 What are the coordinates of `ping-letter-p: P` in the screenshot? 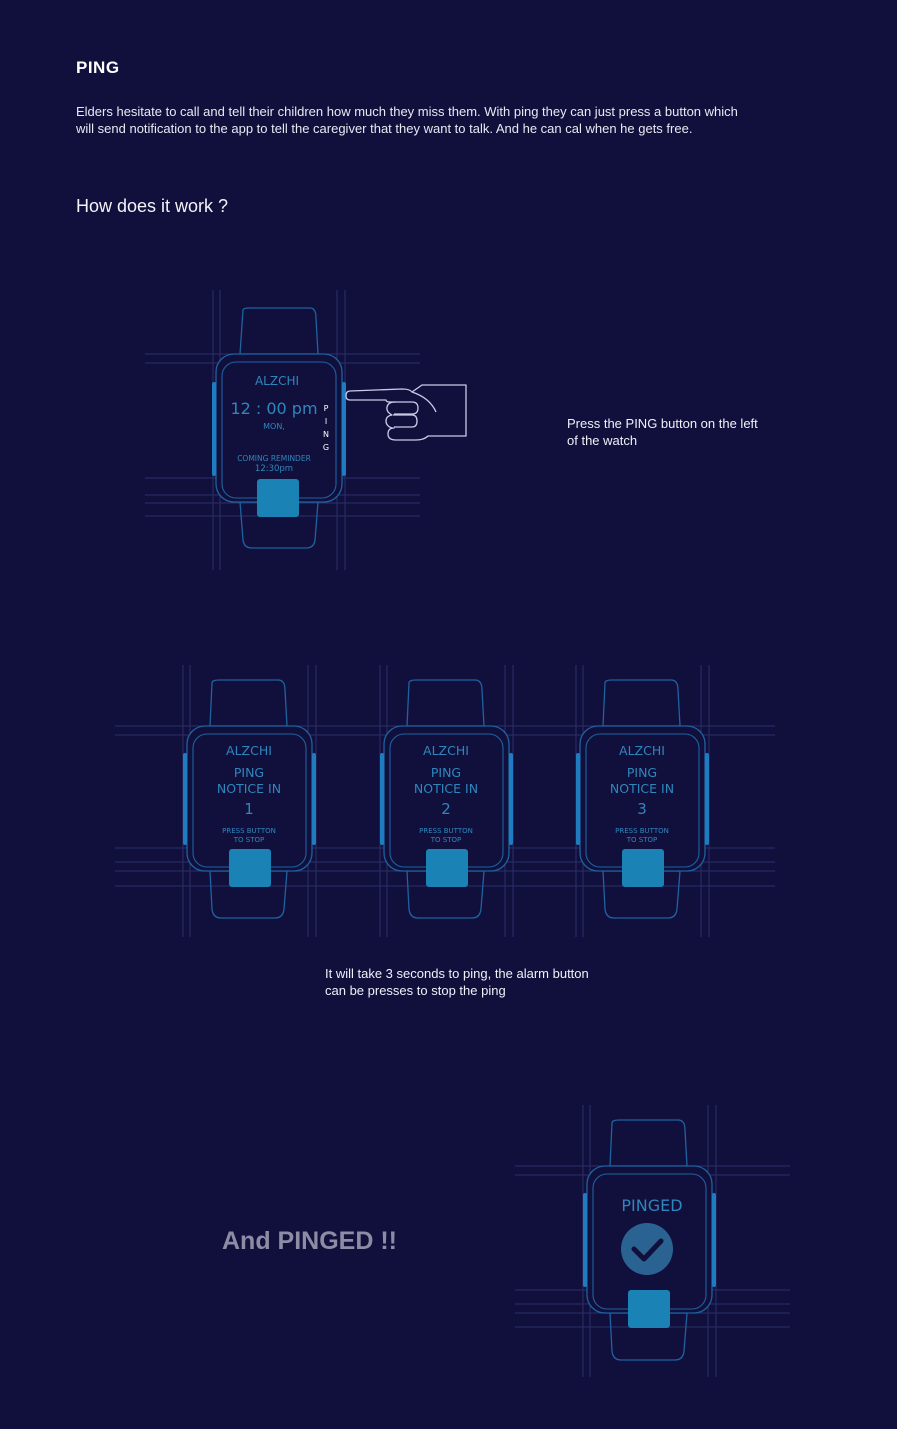 It's located at (326, 408).